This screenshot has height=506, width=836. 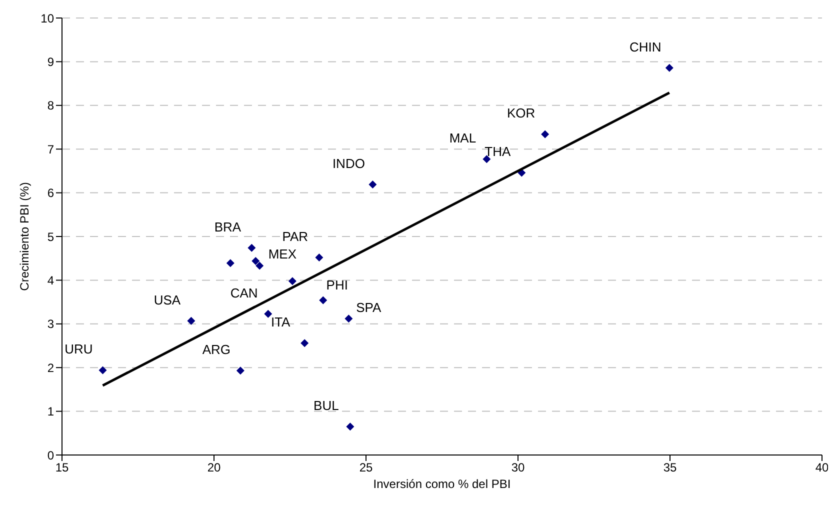 I want to click on x-tick-label: 40, so click(x=822, y=467).